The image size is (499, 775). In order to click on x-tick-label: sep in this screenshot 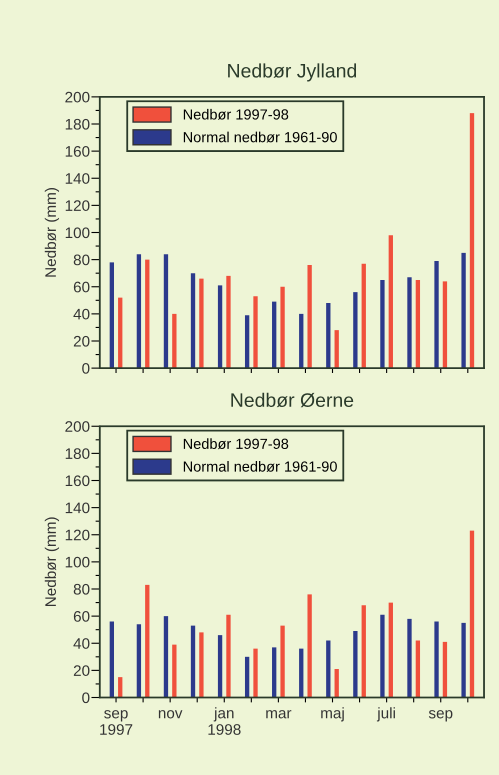, I will do `click(440, 716)`.